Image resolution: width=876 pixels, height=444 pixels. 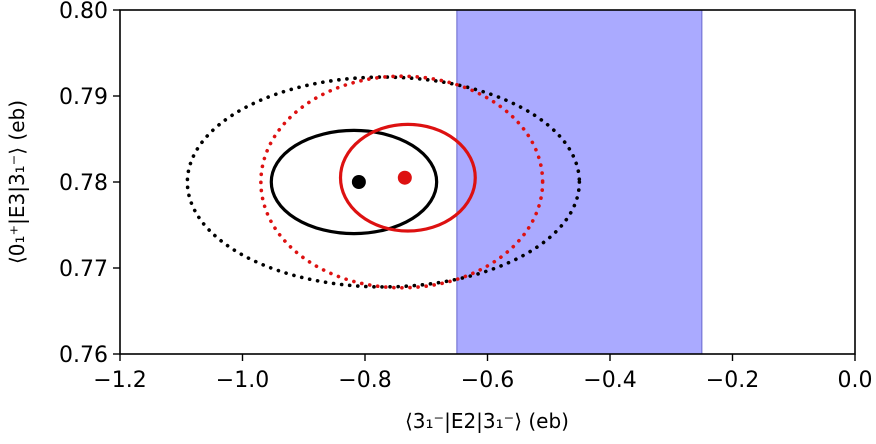 What do you see at coordinates (364, 380) in the screenshot?
I see `x-tick-label: −0.8` at bounding box center [364, 380].